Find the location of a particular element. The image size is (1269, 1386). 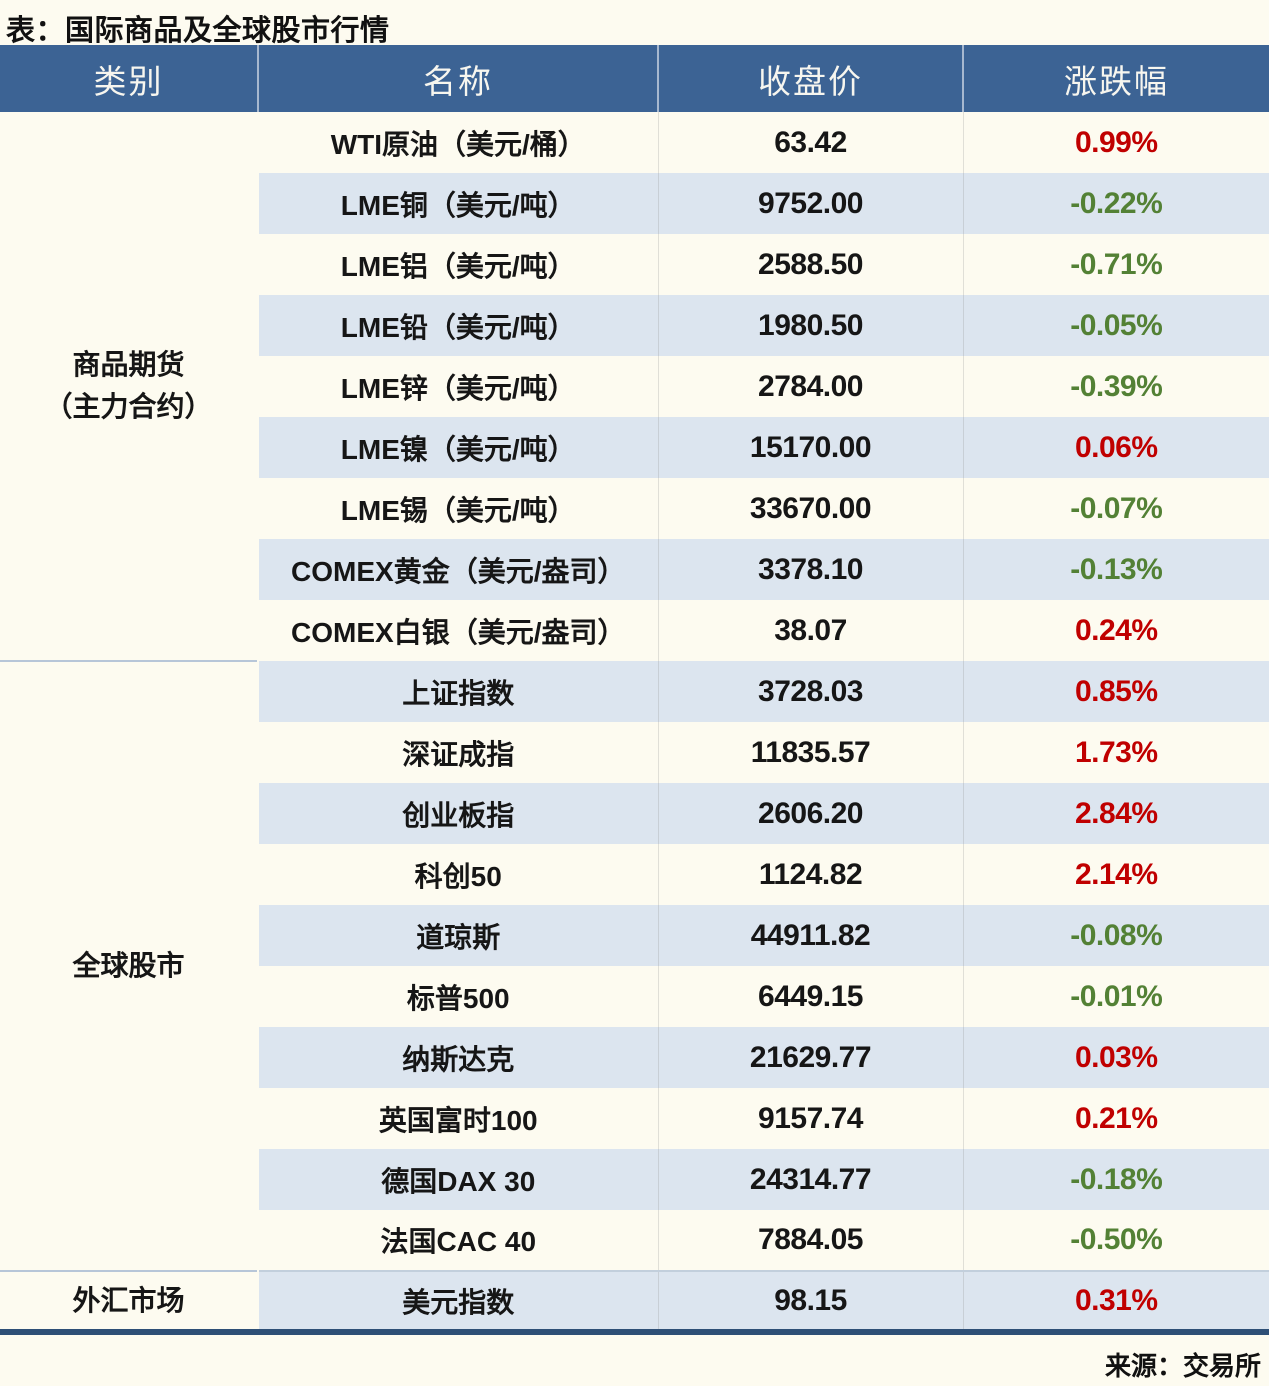

row-change: 0.99% is located at coordinates (1116, 142).